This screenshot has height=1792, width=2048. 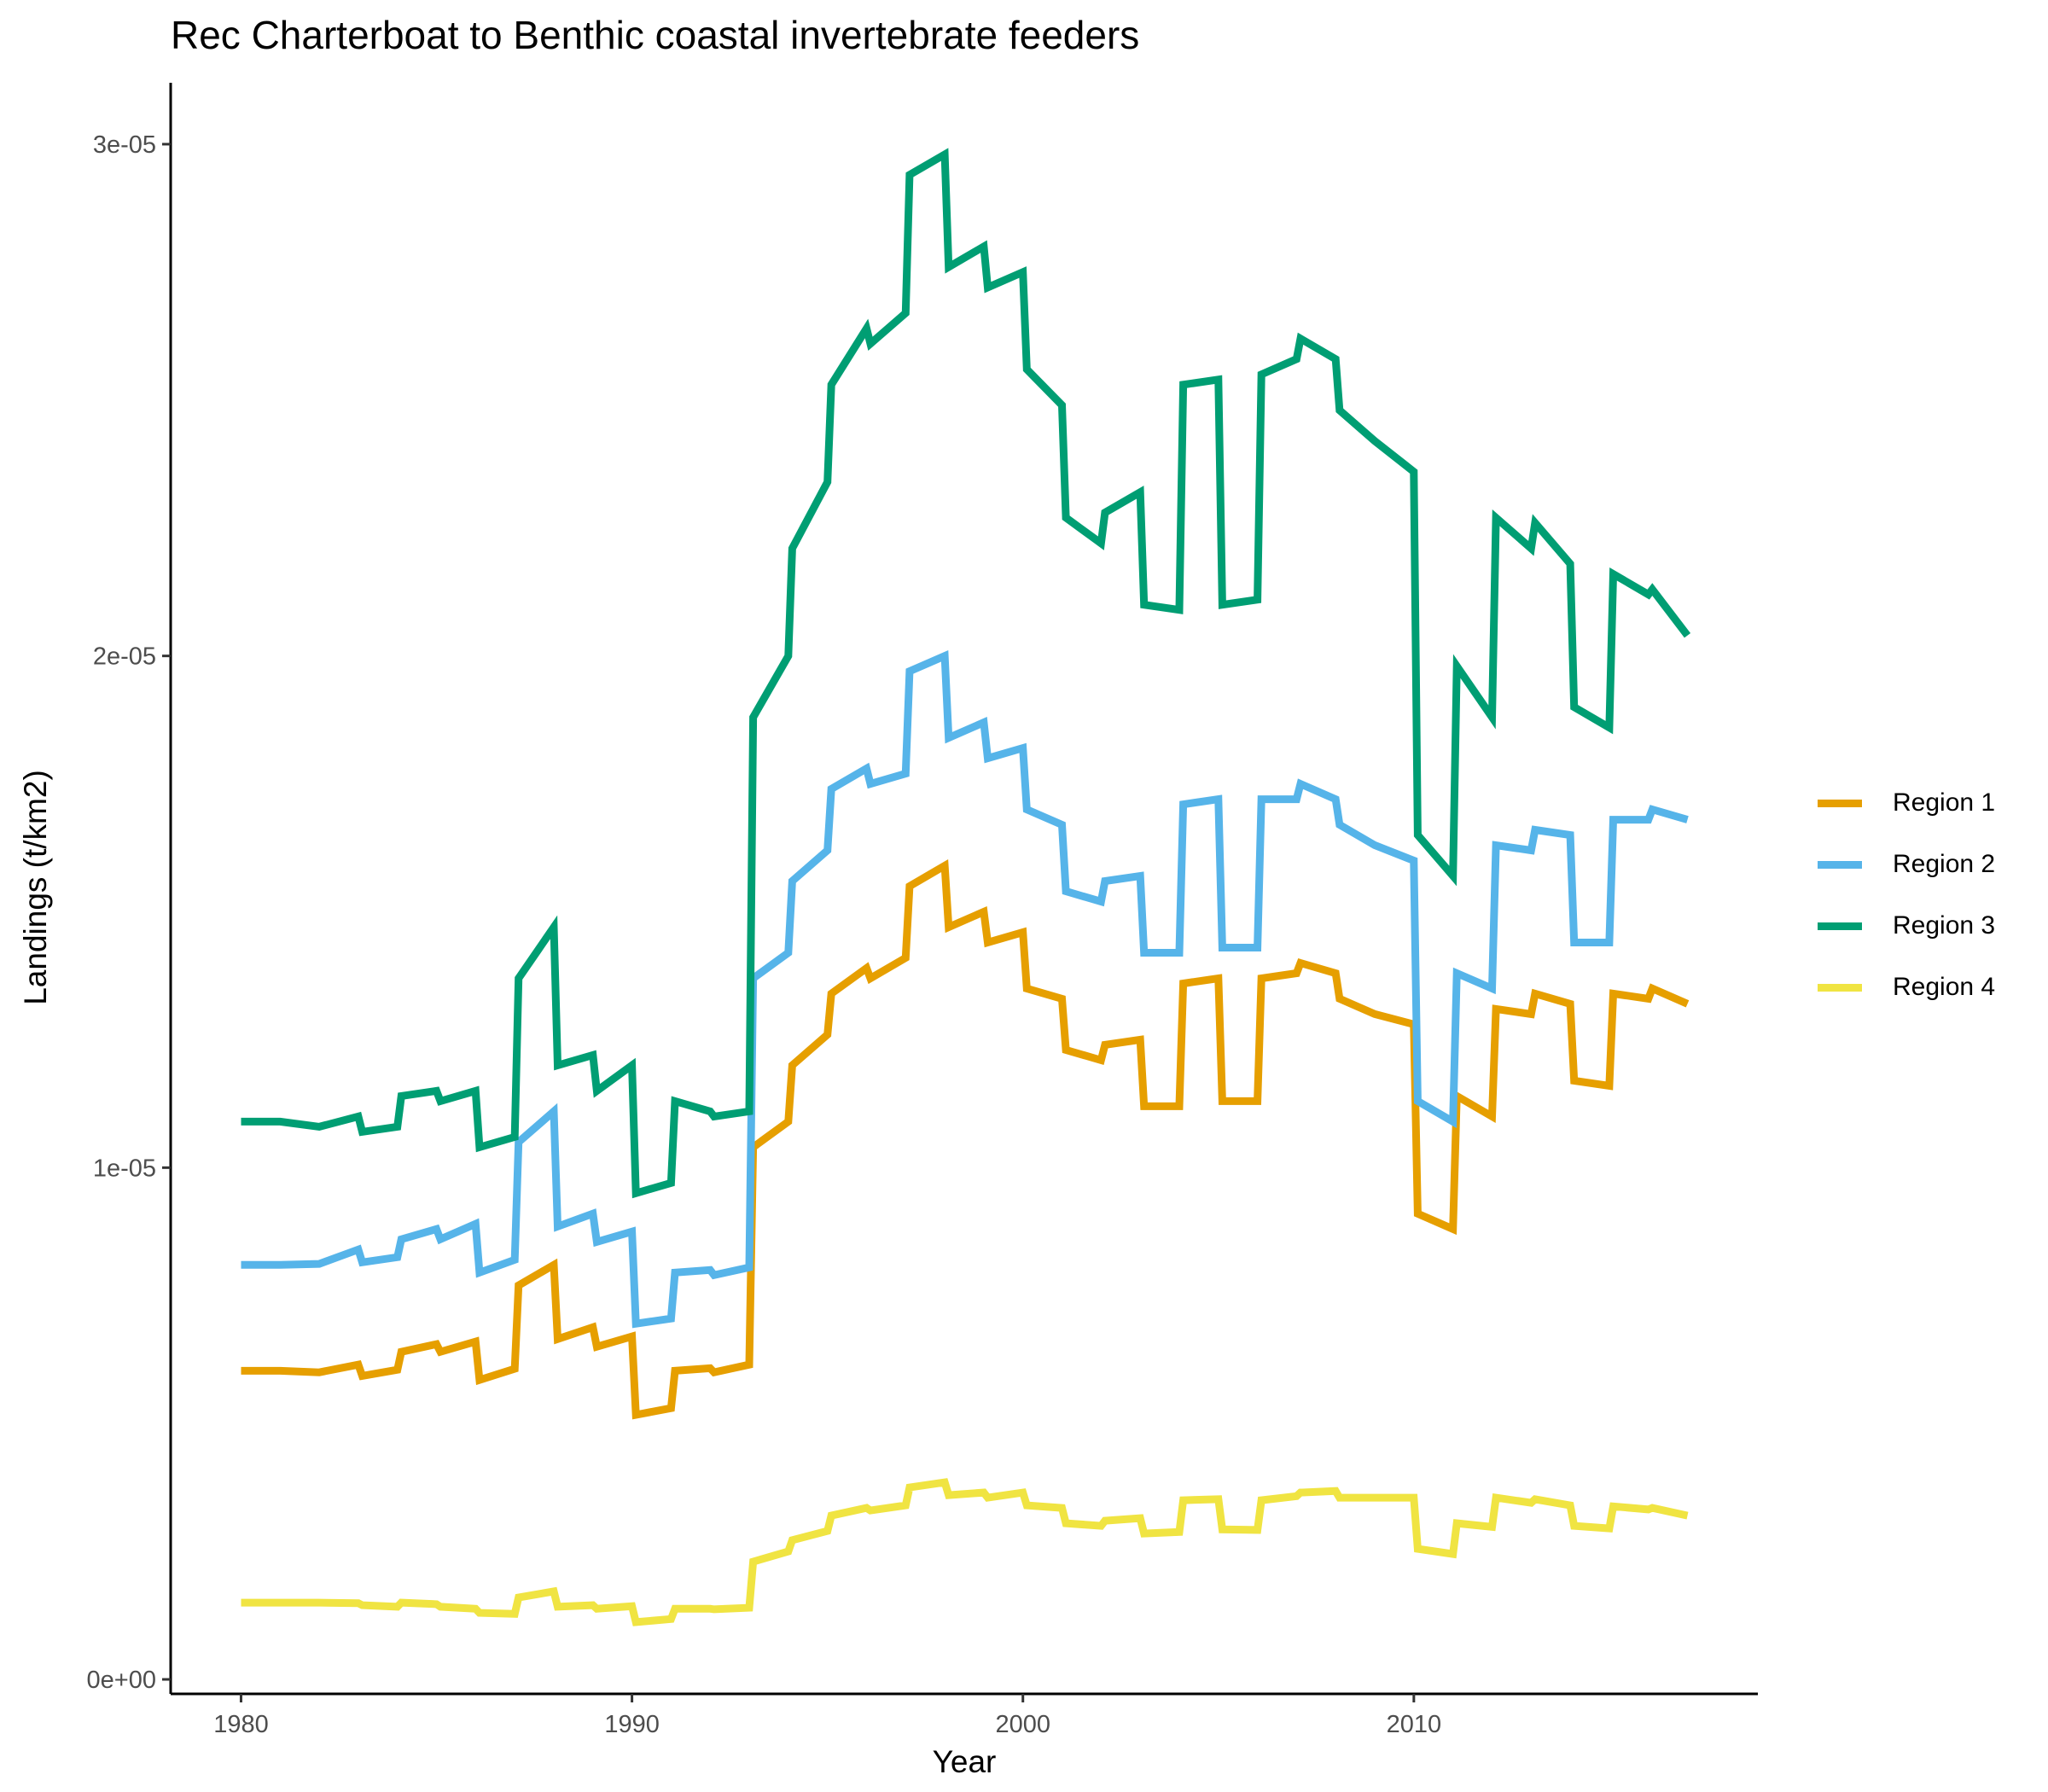 I want to click on legend-item-region-3: Region 3, so click(x=1907, y=926).